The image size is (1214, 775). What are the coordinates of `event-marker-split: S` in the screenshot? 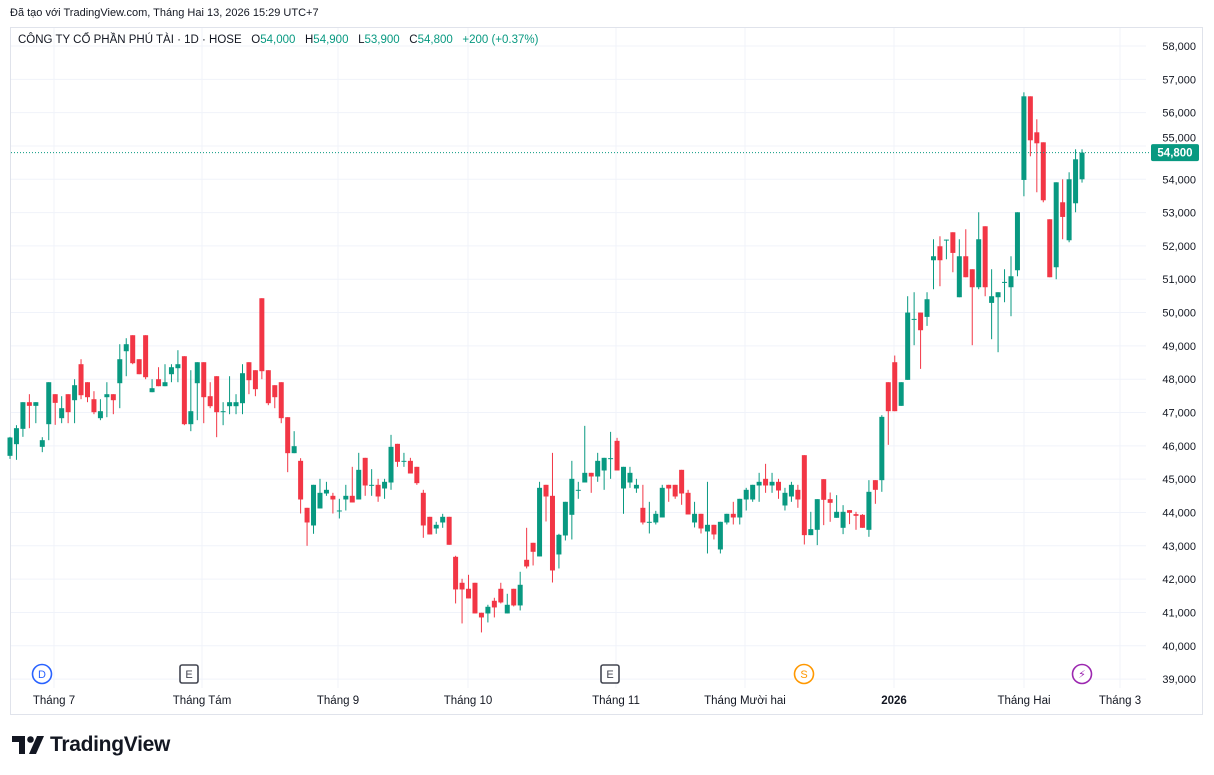 It's located at (804, 674).